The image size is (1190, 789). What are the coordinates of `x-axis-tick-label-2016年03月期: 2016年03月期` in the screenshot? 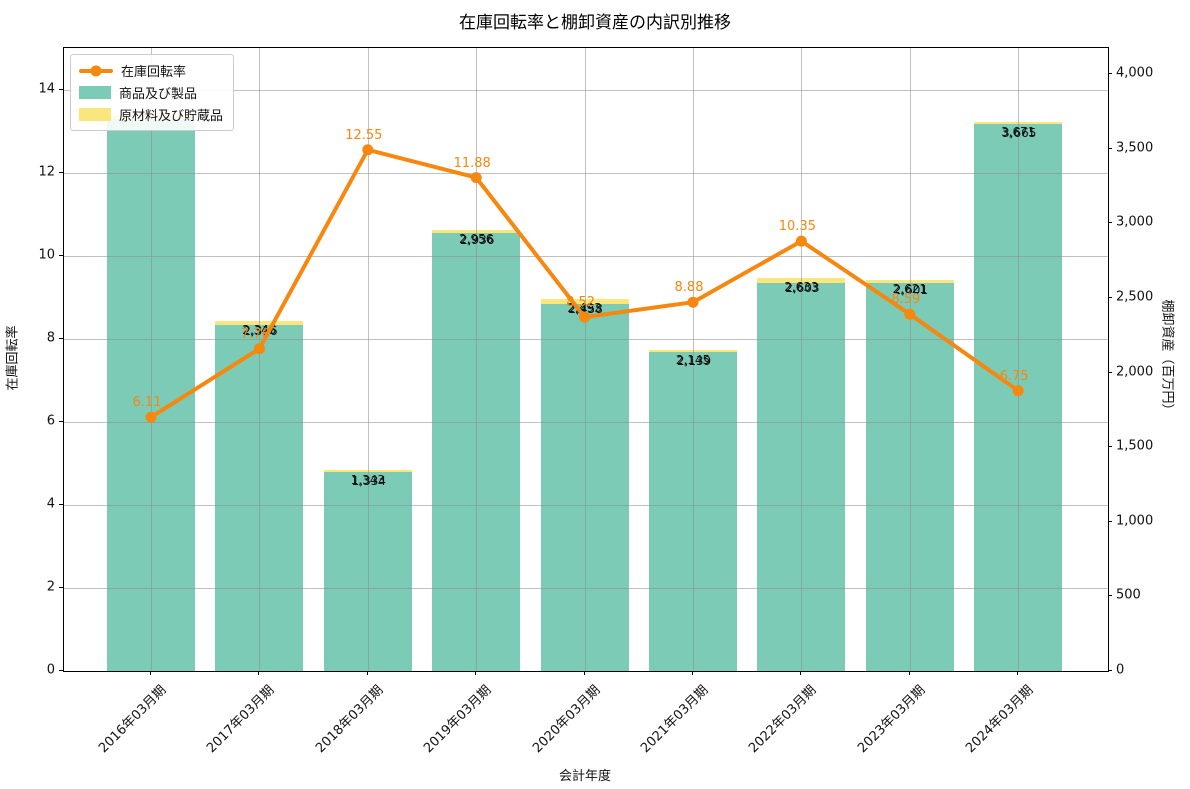 It's located at (133, 719).